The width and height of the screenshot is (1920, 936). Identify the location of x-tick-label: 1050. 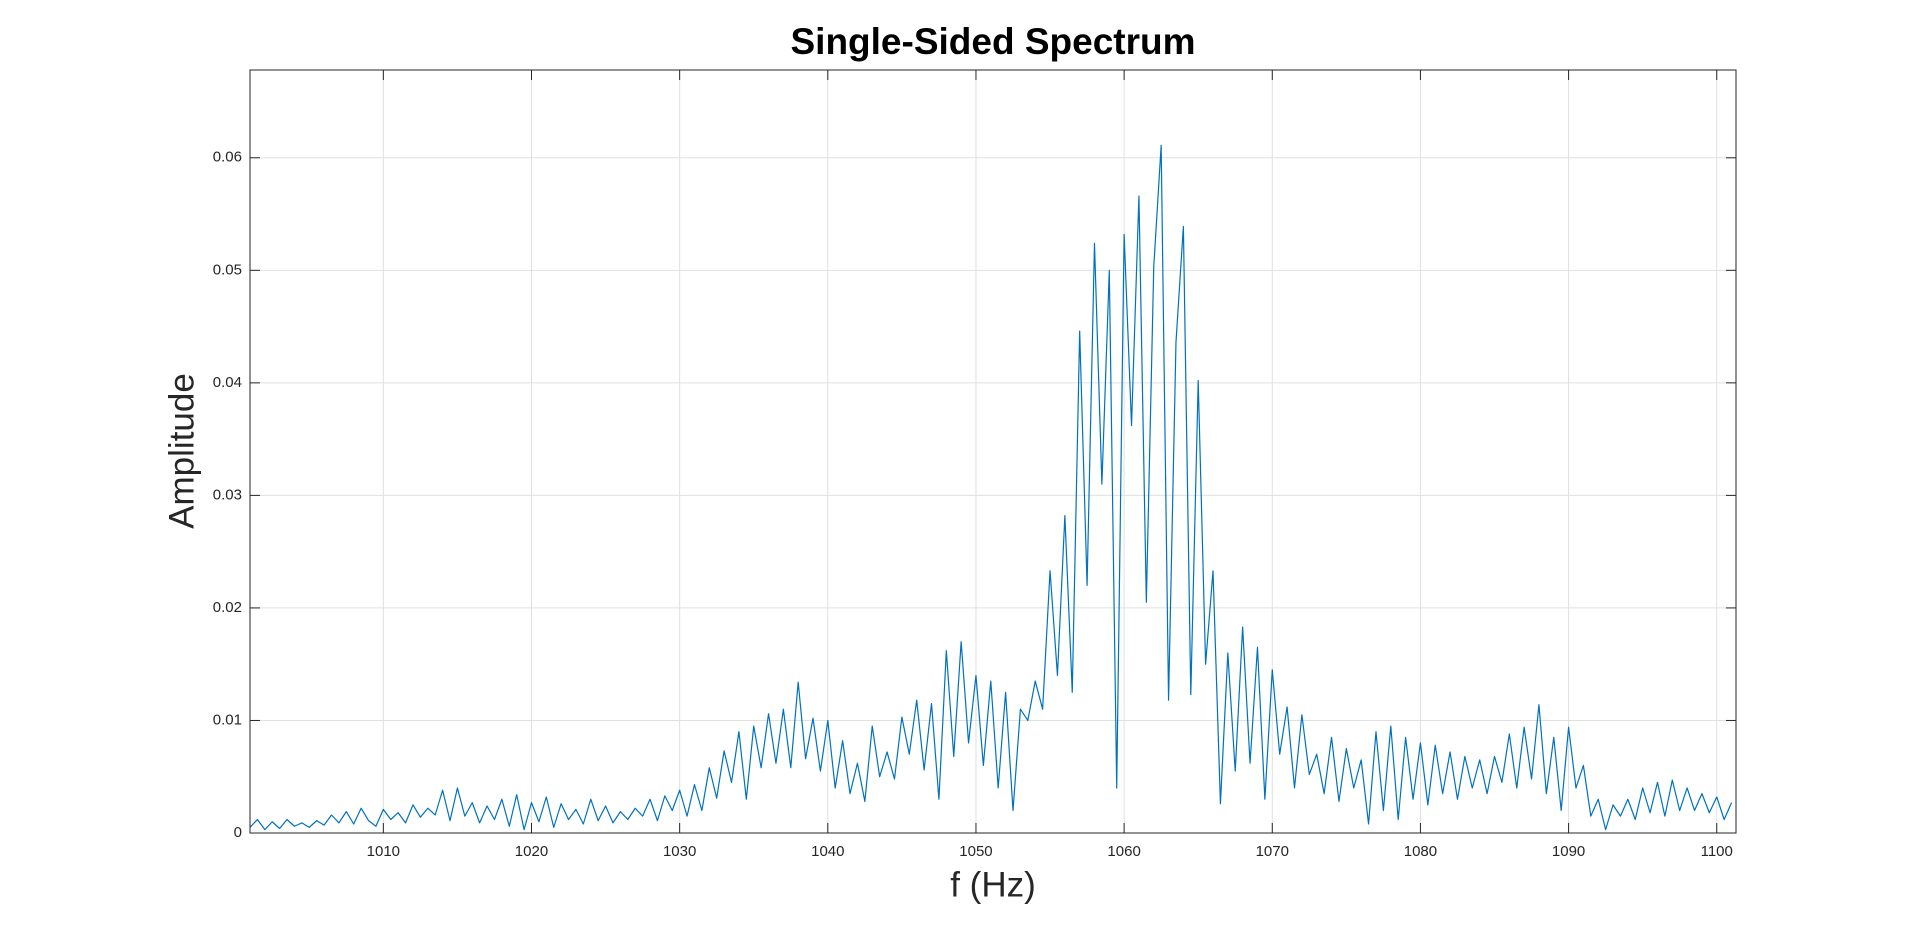
(975, 851).